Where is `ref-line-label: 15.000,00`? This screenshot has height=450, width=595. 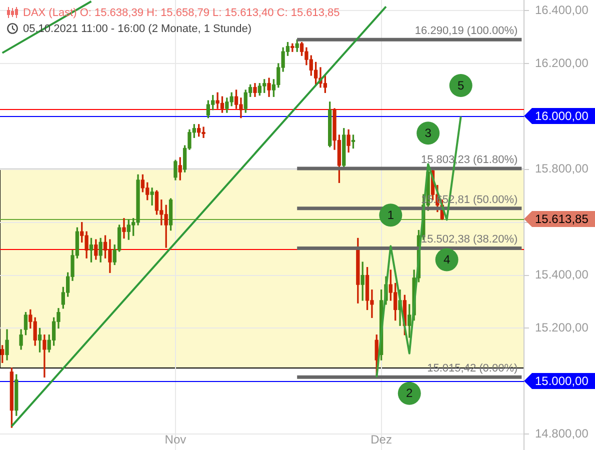 ref-line-label: 15.000,00 is located at coordinates (562, 381).